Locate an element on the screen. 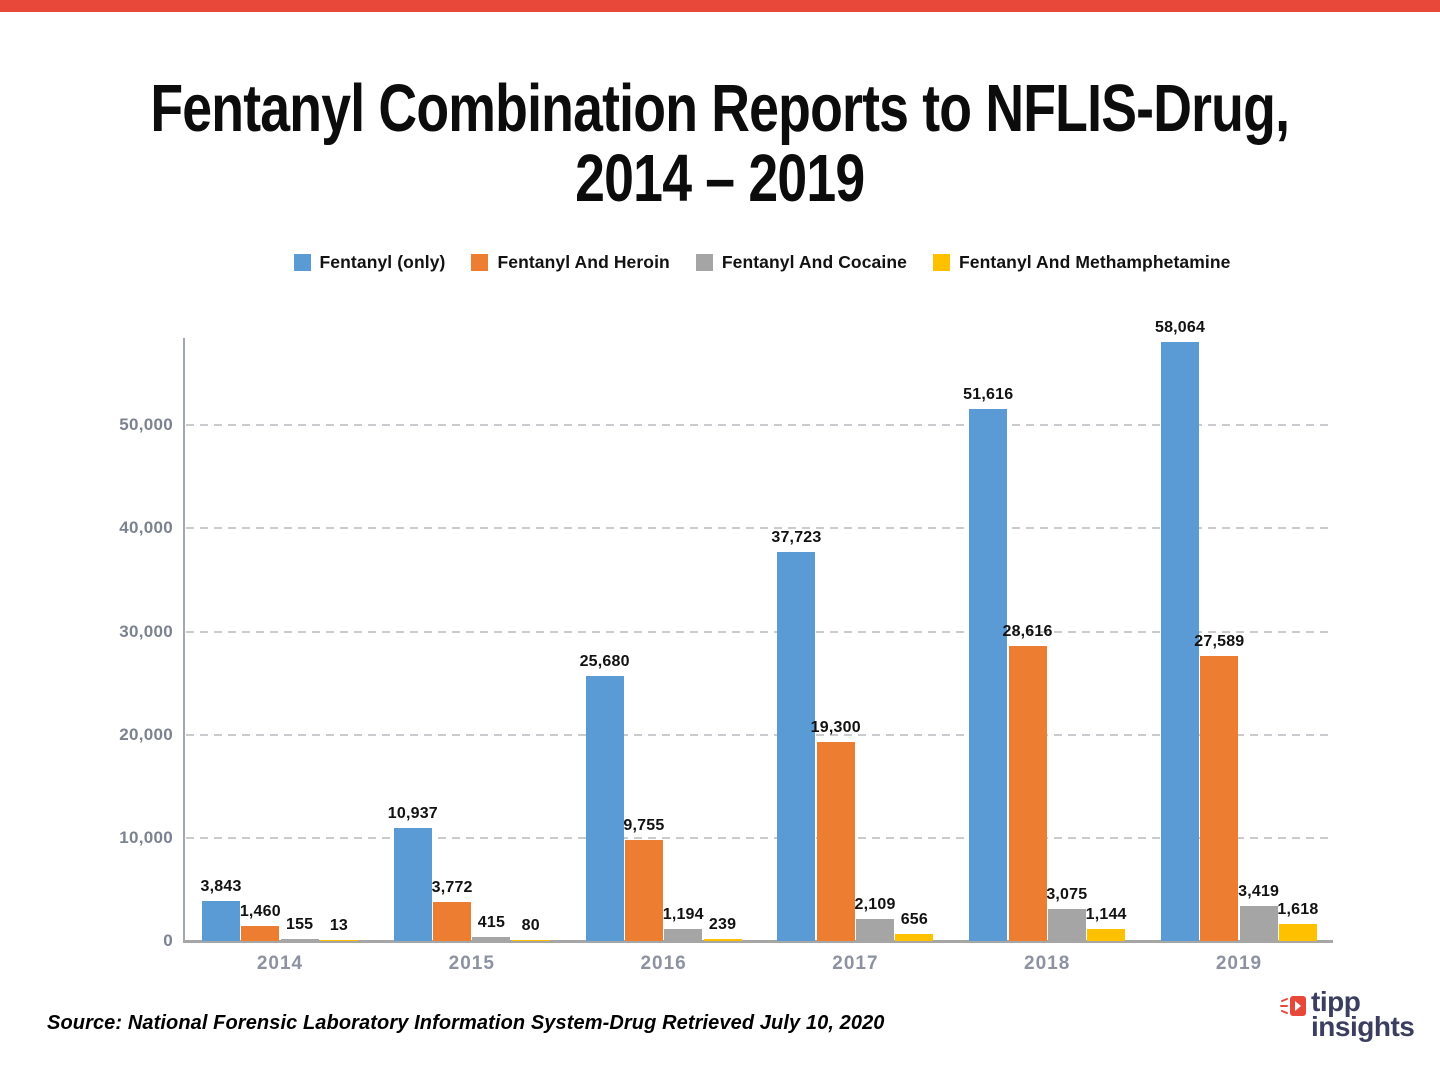  x-category-label: 2018 is located at coordinates (1047, 963).